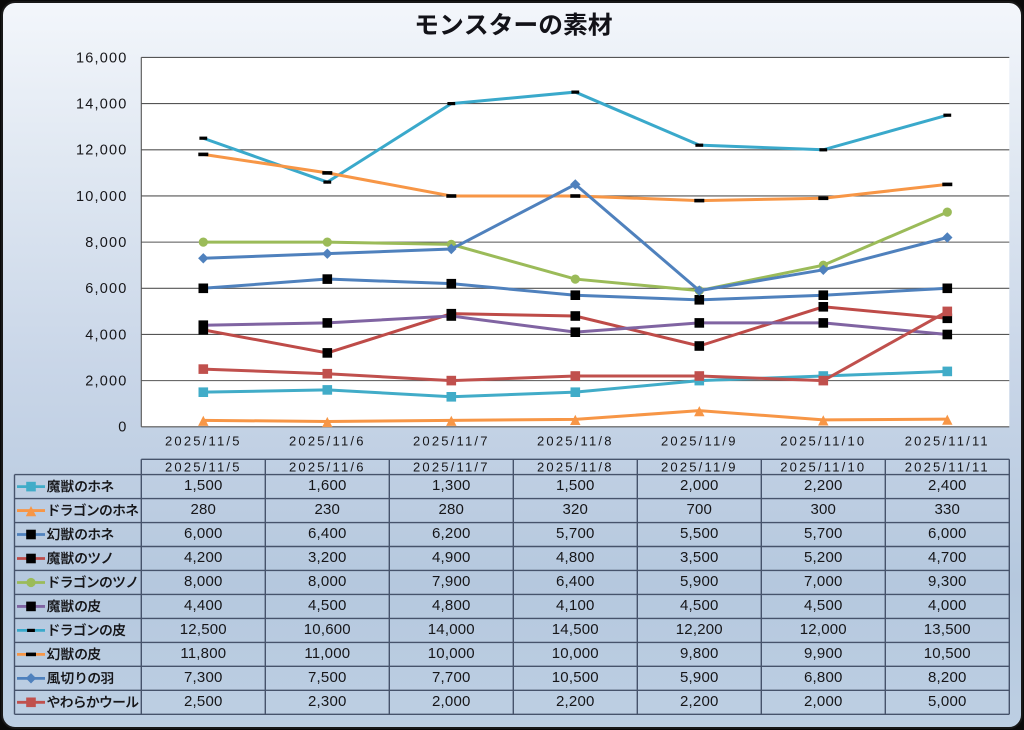  I want to click on svg-text: 16,000, so click(102, 58).